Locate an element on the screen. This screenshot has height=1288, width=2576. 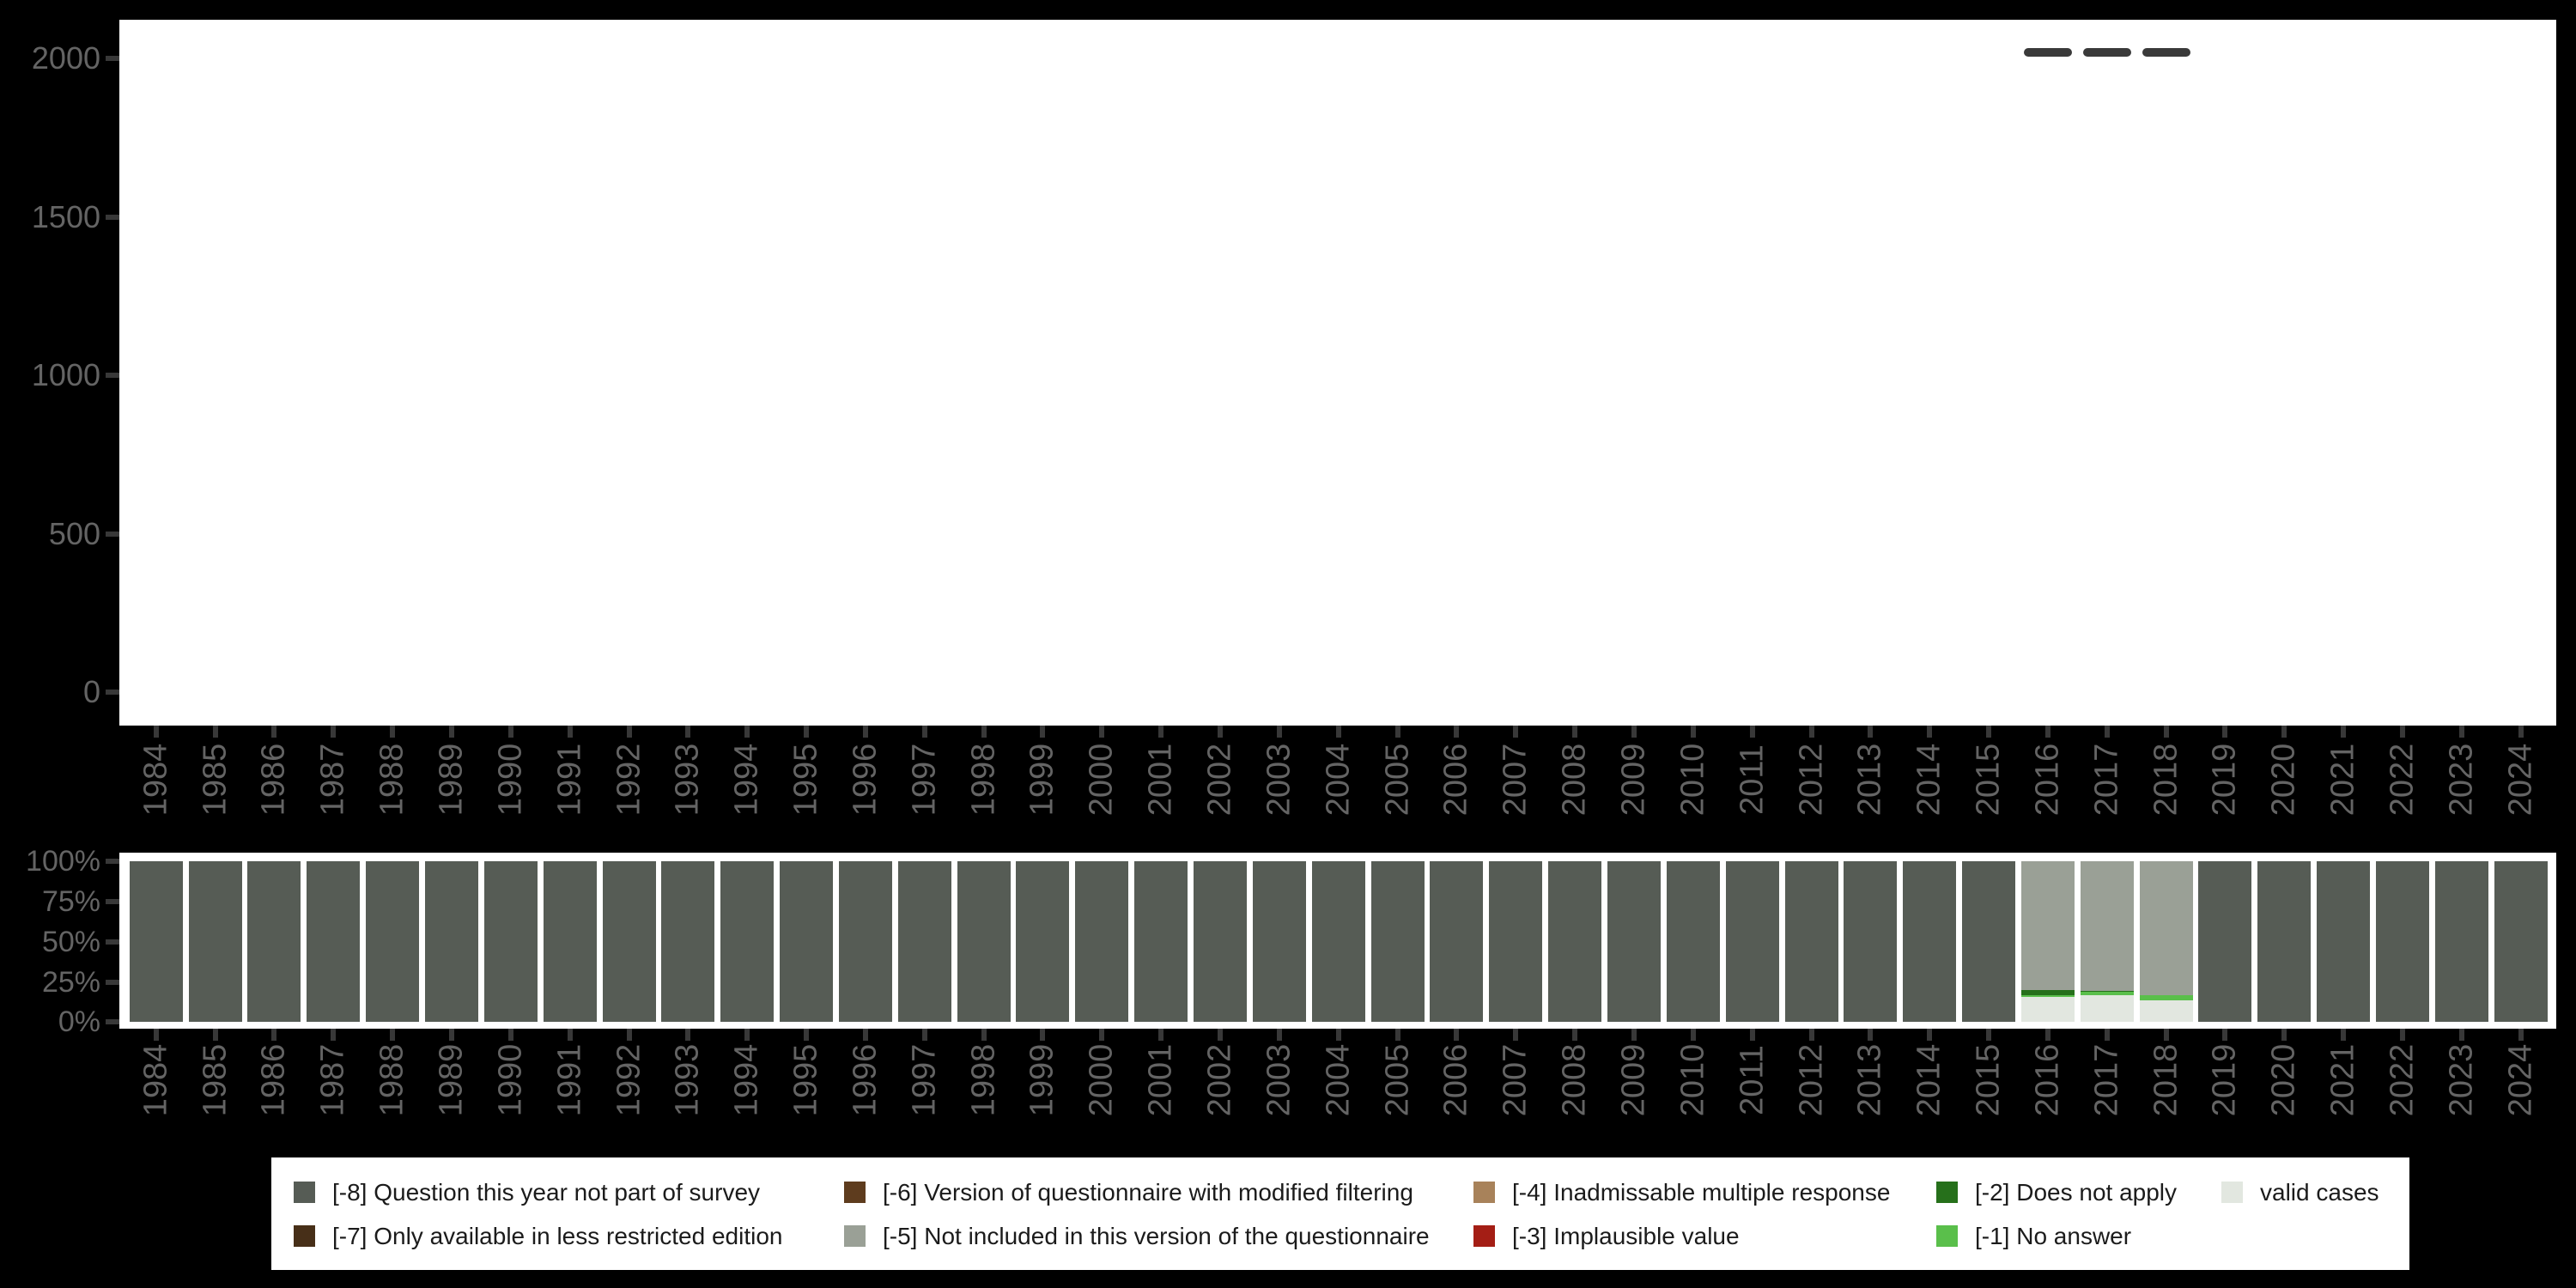
x-axis-tick-label-year: 2024 is located at coordinates (2521, 1080).